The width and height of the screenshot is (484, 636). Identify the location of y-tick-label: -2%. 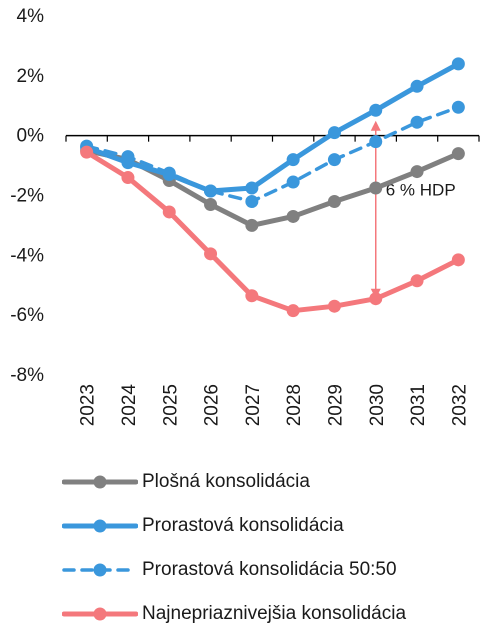
(27, 196).